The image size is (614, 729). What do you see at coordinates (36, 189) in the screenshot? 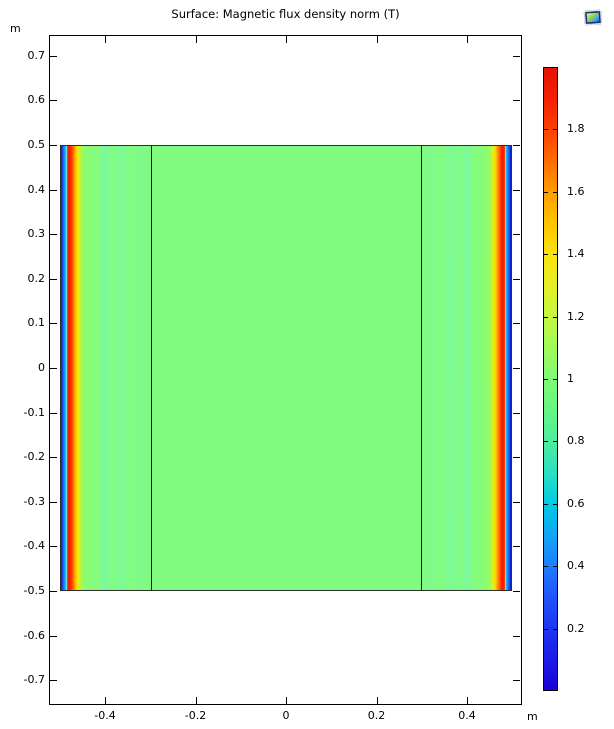
I see `y-tick-label: 0.4` at bounding box center [36, 189].